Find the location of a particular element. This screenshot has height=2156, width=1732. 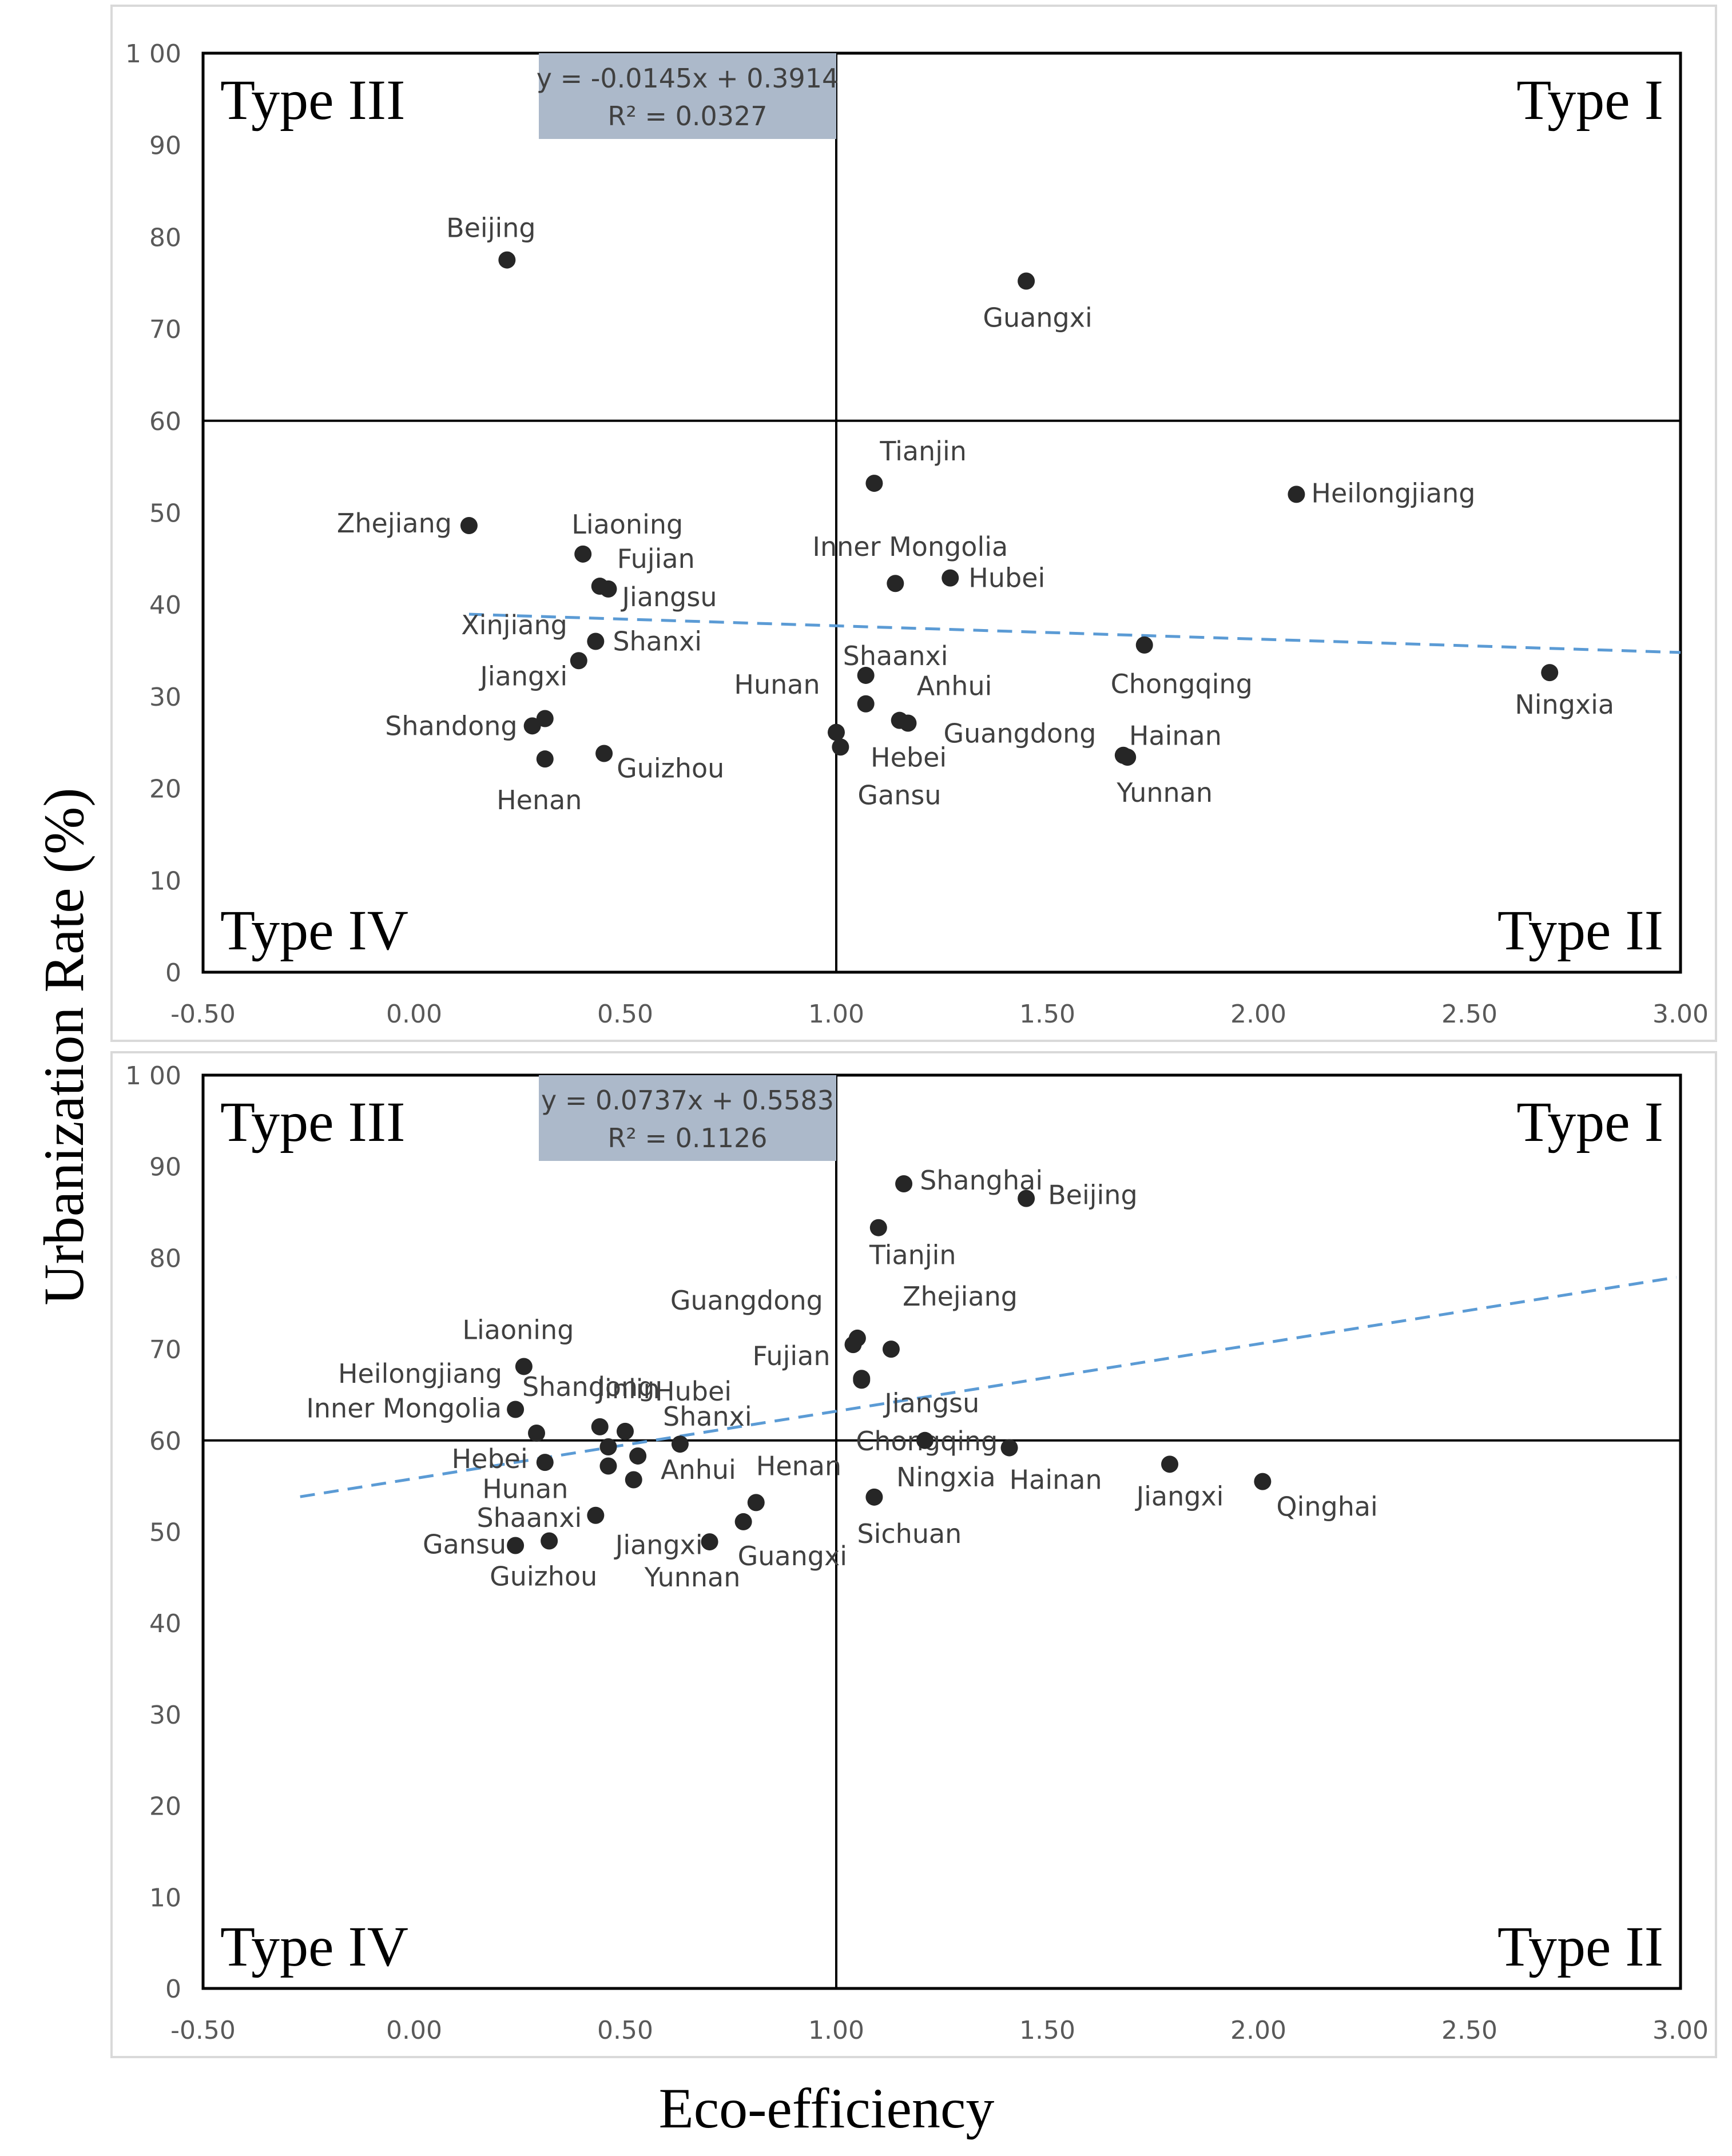

data-point-label: Hunan is located at coordinates (525, 1489).